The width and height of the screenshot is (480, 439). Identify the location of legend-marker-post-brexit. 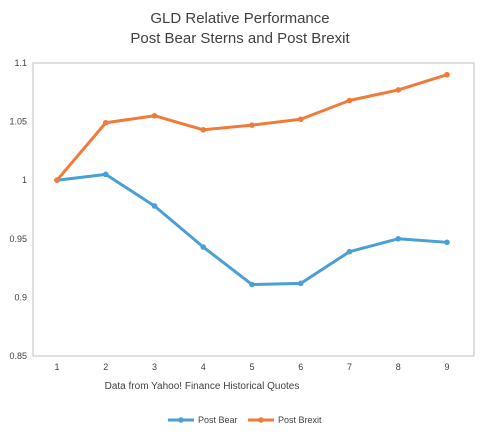
(261, 420).